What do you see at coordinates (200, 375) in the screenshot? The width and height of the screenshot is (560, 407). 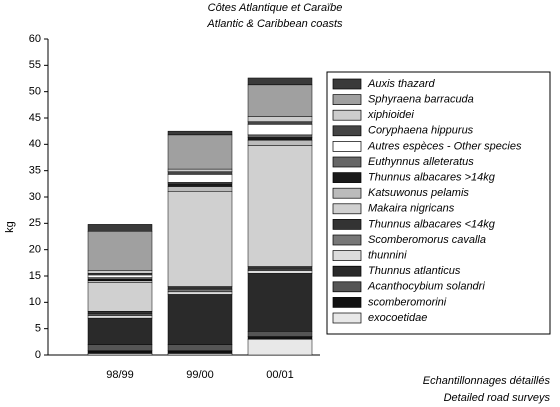 I see `x-tick-label: 99/00` at bounding box center [200, 375].